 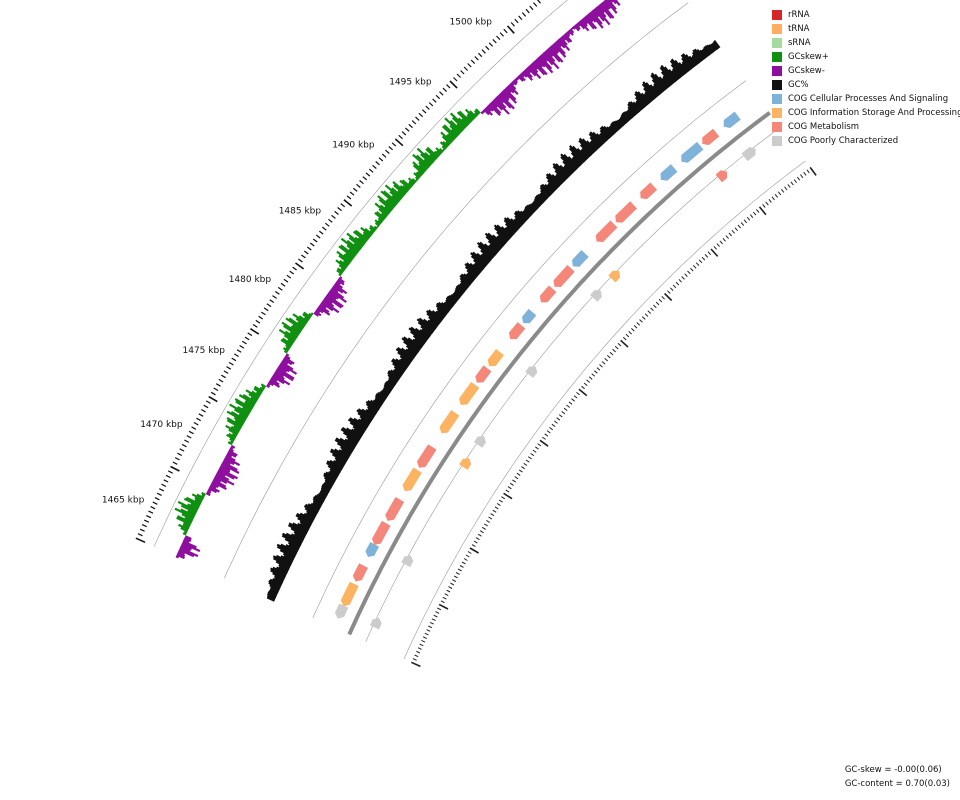 What do you see at coordinates (353, 145) in the screenshot?
I see `scale-label: 1490 kbp` at bounding box center [353, 145].